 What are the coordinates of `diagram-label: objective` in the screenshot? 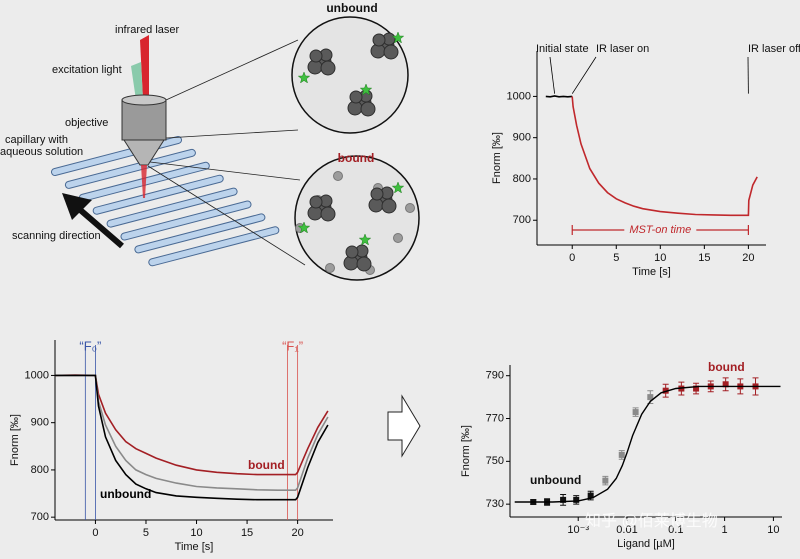 It's located at (86, 123).